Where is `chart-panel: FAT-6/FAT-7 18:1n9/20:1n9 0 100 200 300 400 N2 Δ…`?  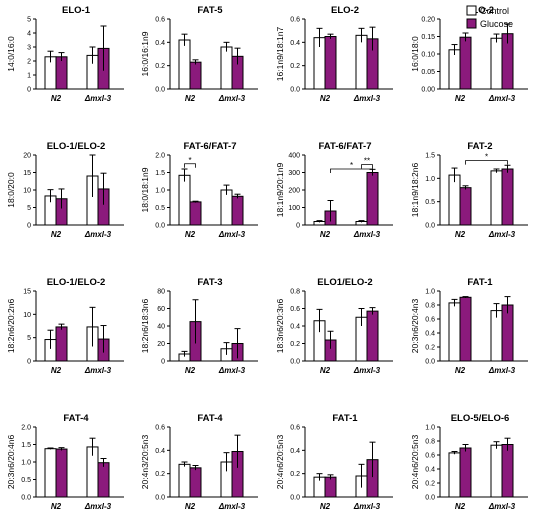 chart-panel: FAT-6/FAT-7 18:1n9/20:1n9 0 100 200 300 400 N2 Δ… is located at coordinates (334, 190).